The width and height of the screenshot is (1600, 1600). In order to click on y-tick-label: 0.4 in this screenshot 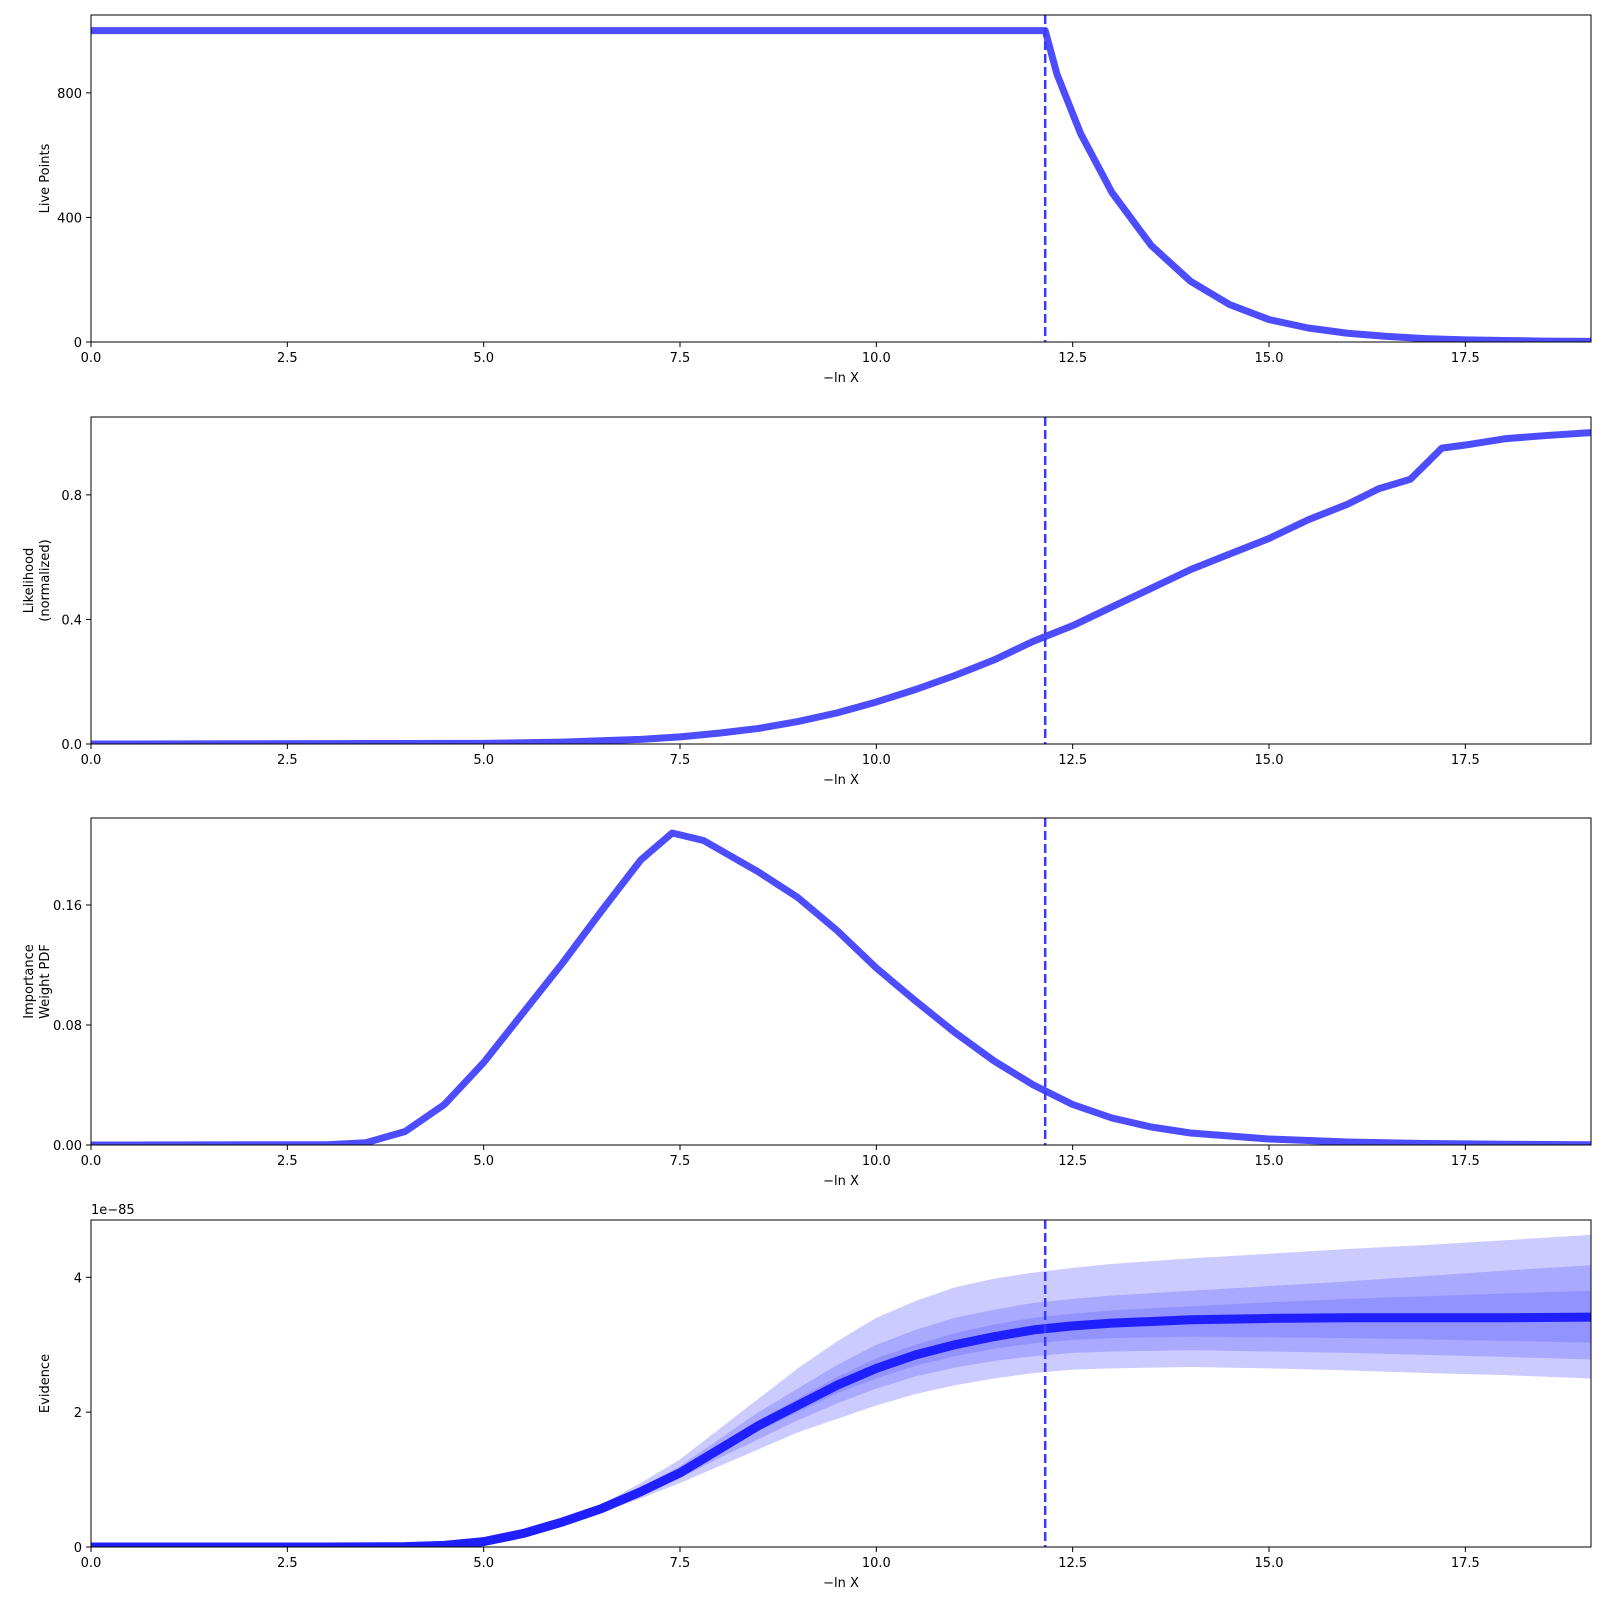, I will do `click(71, 620)`.